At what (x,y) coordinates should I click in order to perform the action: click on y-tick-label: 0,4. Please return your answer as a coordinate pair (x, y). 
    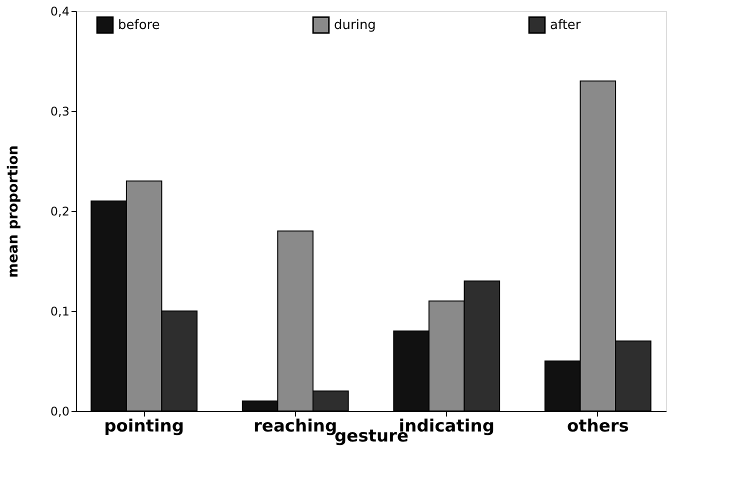
    Looking at the image, I should click on (60, 11).